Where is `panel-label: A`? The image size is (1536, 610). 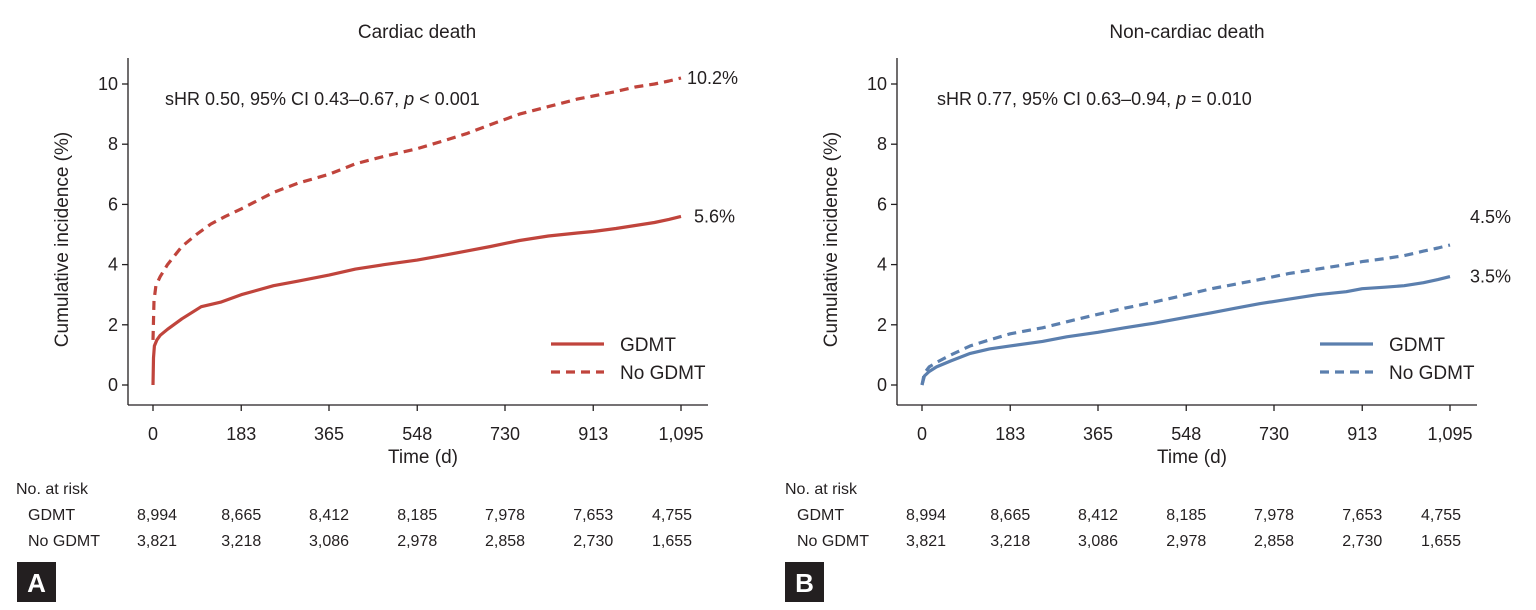
panel-label: A is located at coordinates (36, 583).